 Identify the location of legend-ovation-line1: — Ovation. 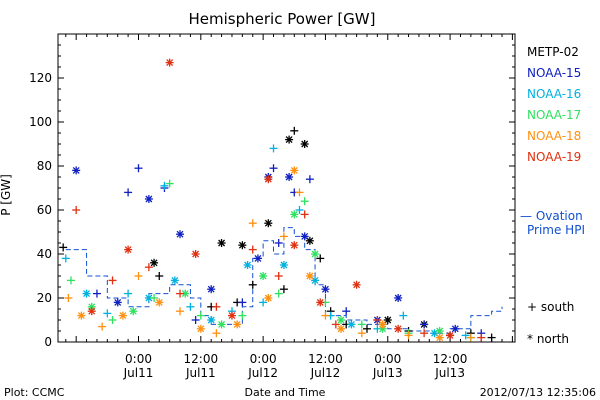
(551, 216).